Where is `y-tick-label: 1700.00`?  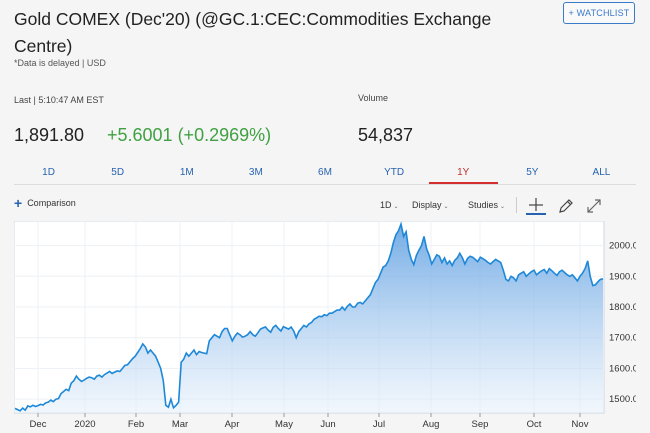 y-tick-label: 1700.00 is located at coordinates (622, 338).